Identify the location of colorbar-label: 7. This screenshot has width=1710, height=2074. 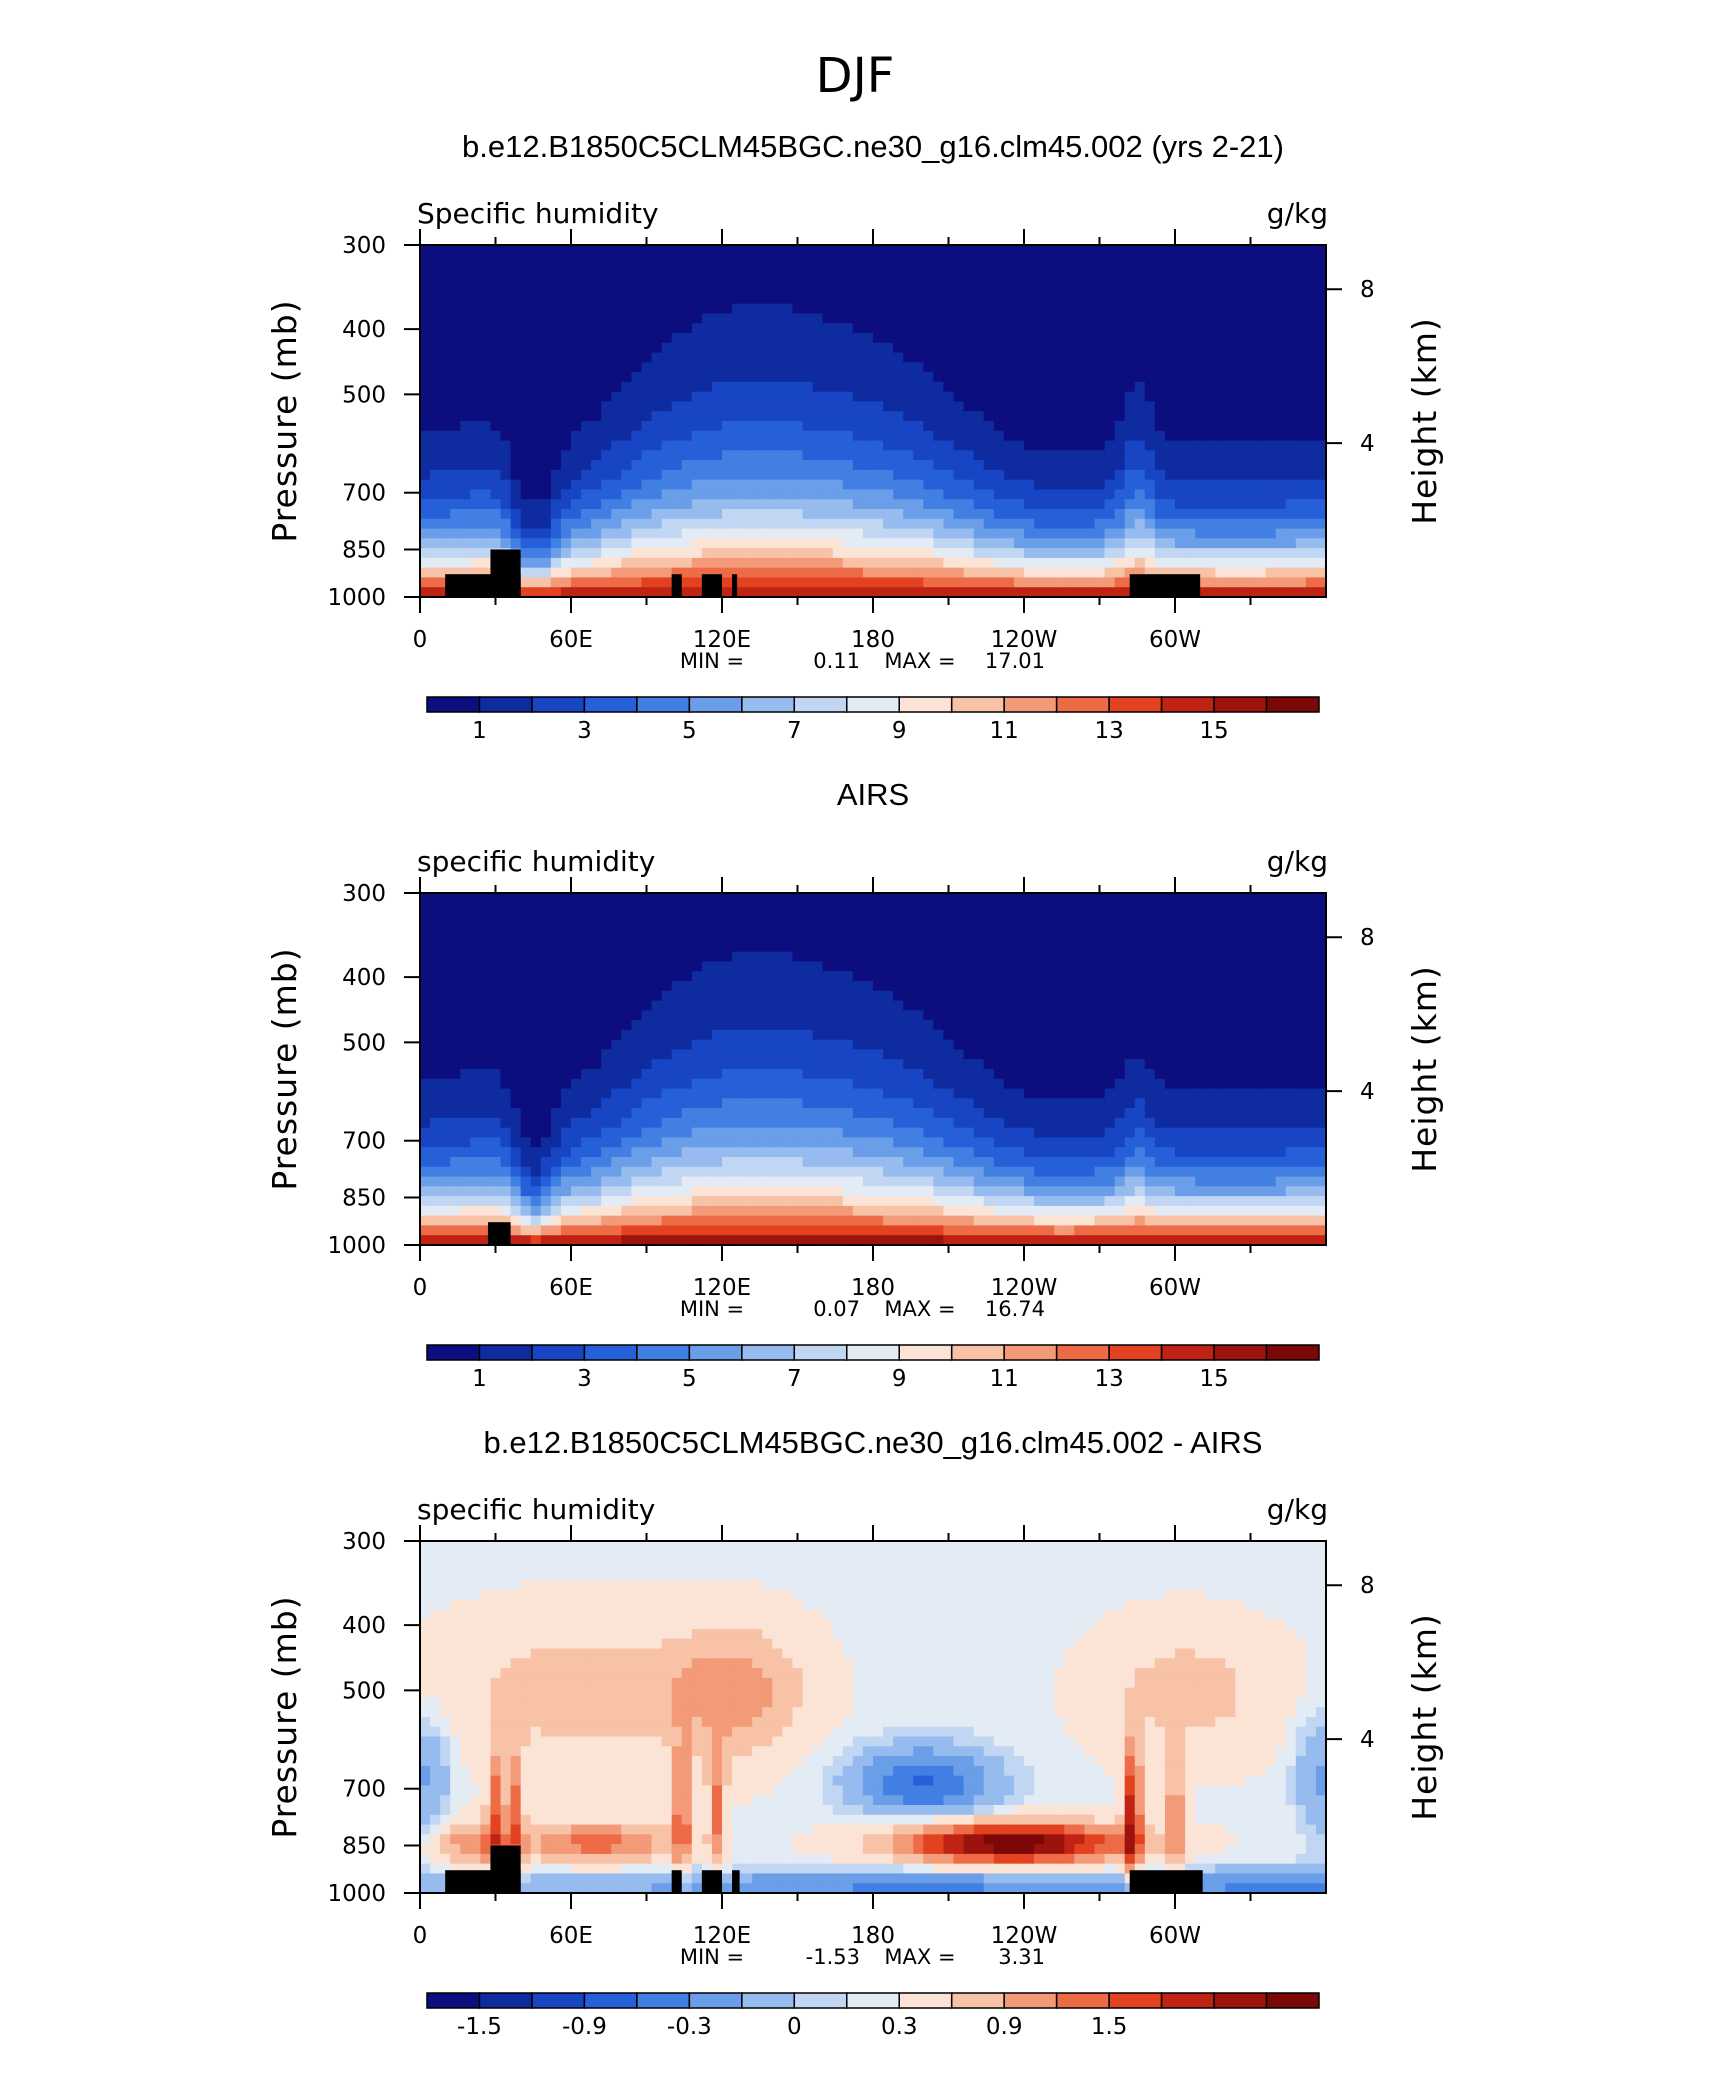
(794, 731).